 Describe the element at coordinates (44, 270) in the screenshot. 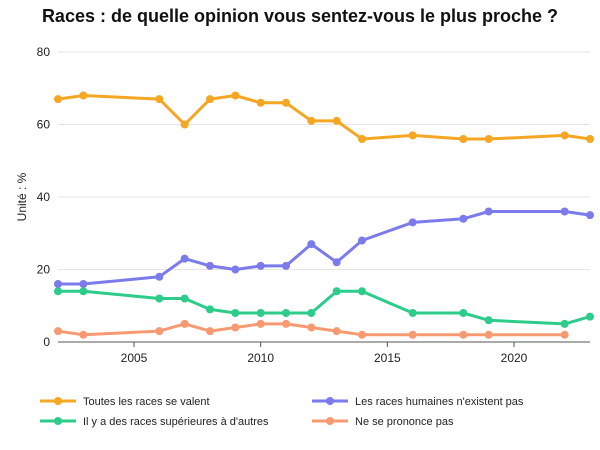

I see `y-tick-label: 20` at that location.